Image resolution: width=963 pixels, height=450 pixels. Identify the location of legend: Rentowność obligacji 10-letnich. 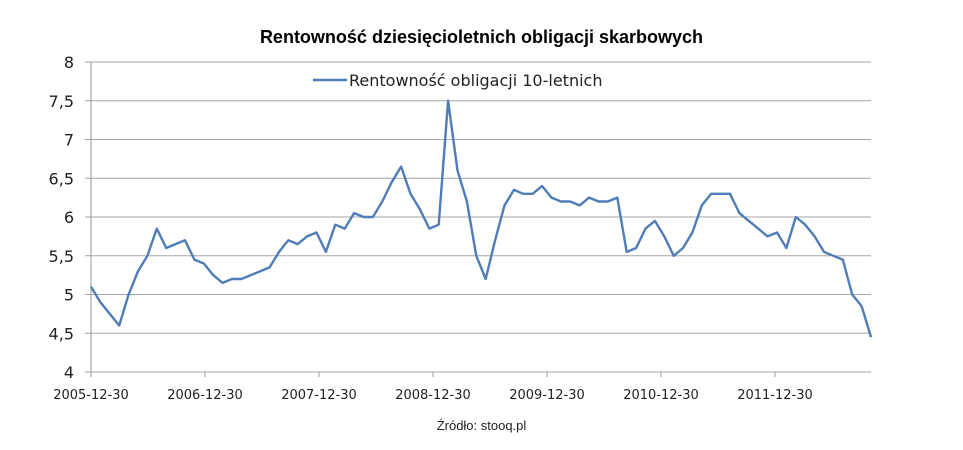
(457, 80).